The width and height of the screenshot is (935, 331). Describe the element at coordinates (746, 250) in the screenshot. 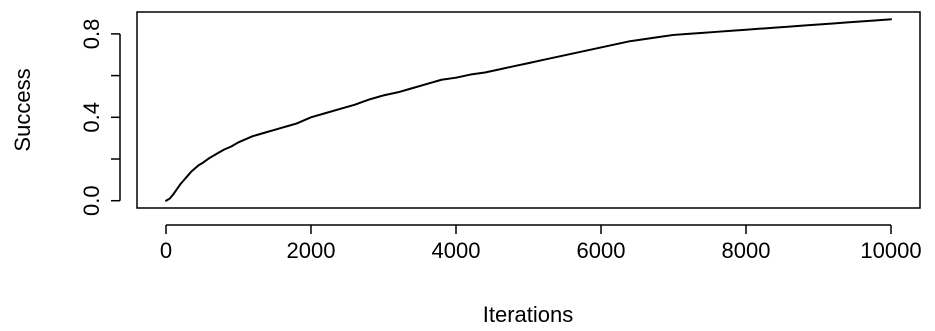

I see `x-tick-label: 8000` at that location.